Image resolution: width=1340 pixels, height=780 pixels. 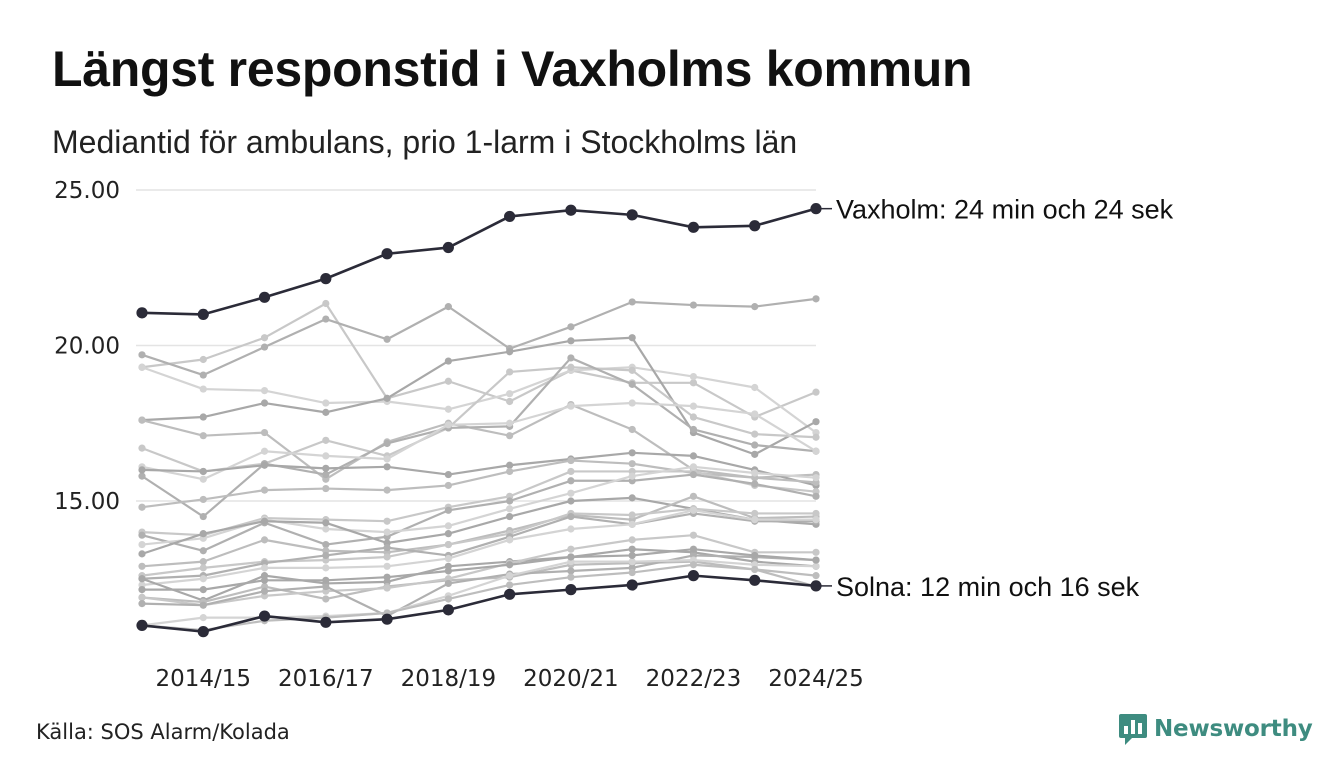 I want to click on x-tick-label: 2016/17, so click(x=326, y=679).